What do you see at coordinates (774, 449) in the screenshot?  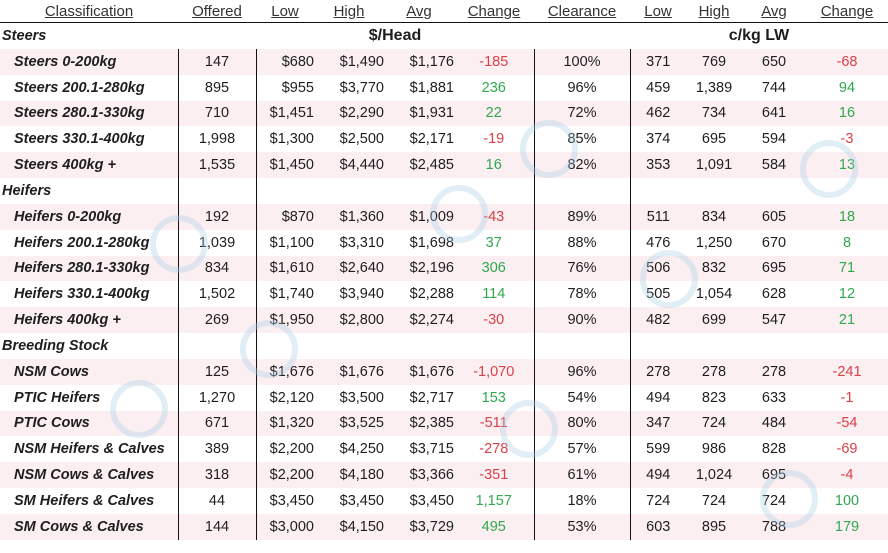 I see `cell-avg2: 828` at bounding box center [774, 449].